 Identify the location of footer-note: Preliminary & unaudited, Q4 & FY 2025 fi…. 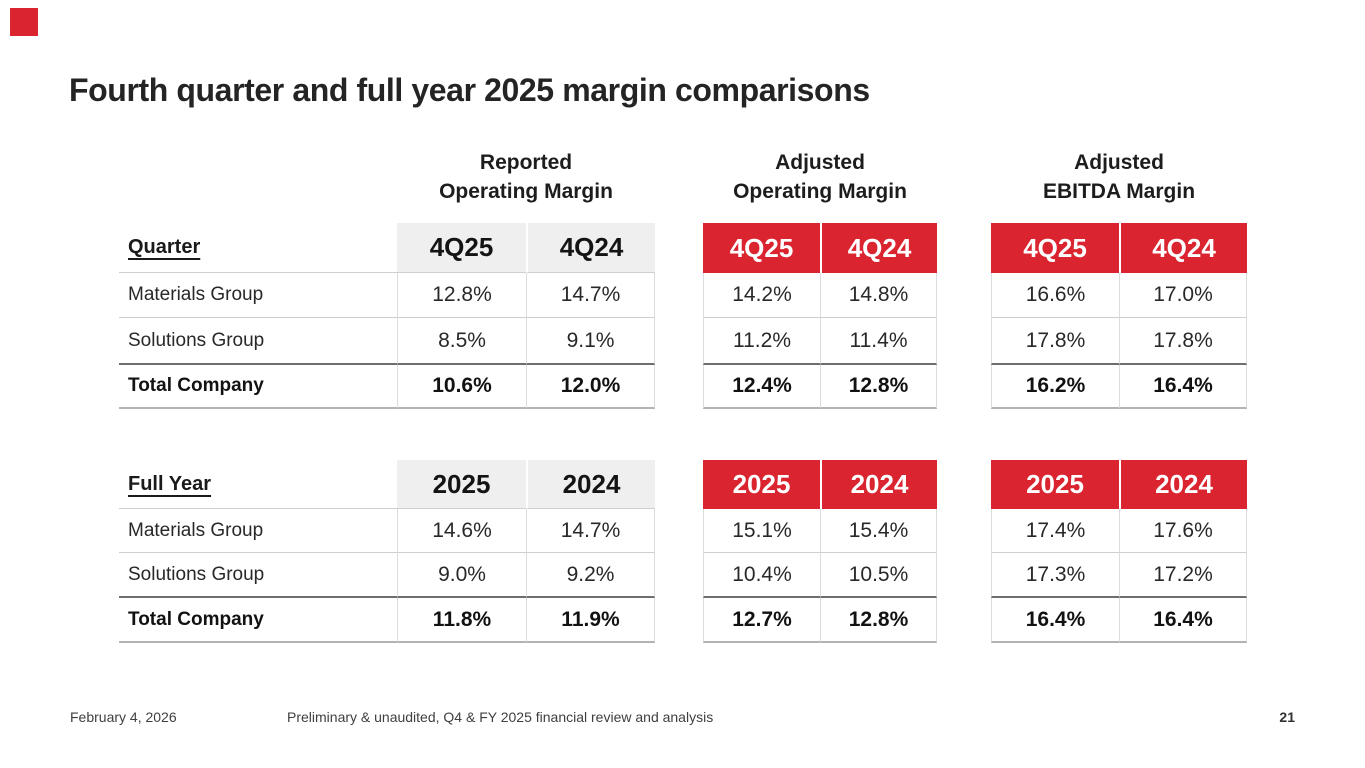
(500, 717).